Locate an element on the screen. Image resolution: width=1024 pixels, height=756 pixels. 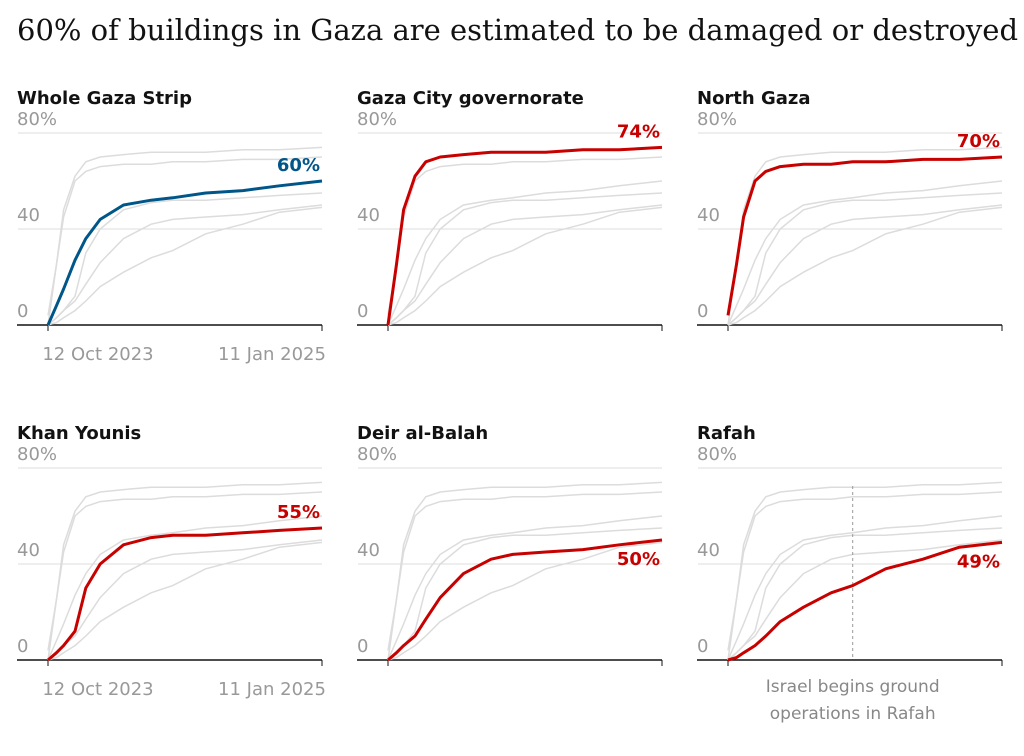
panel-title: North Gaza is located at coordinates (754, 98).